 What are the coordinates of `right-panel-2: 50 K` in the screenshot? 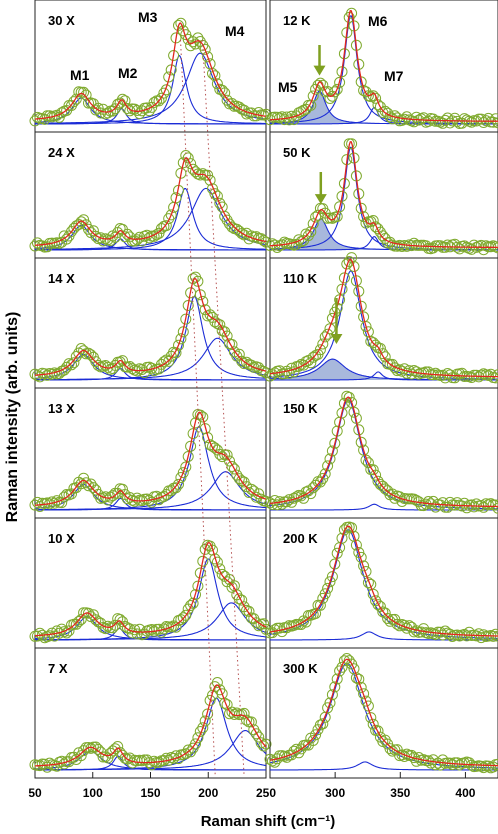 It's located at (381, 195).